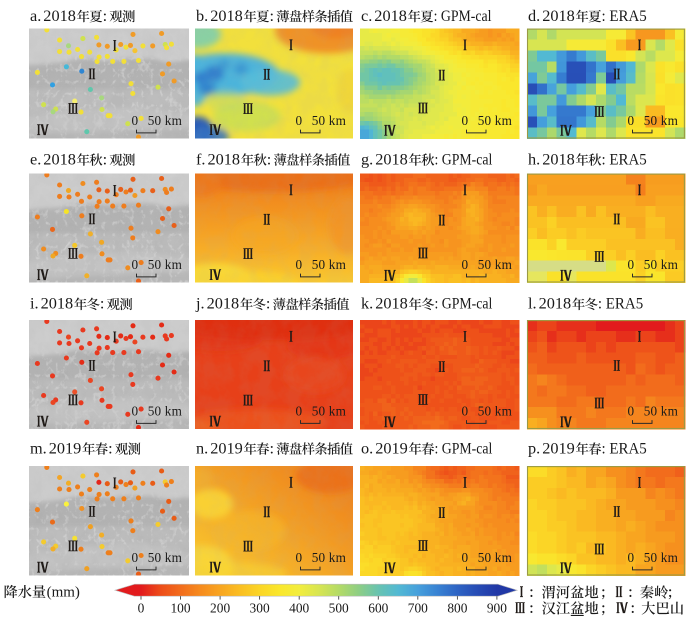  What do you see at coordinates (180, 608) in the screenshot?
I see `svg-text: 100` at bounding box center [180, 608].